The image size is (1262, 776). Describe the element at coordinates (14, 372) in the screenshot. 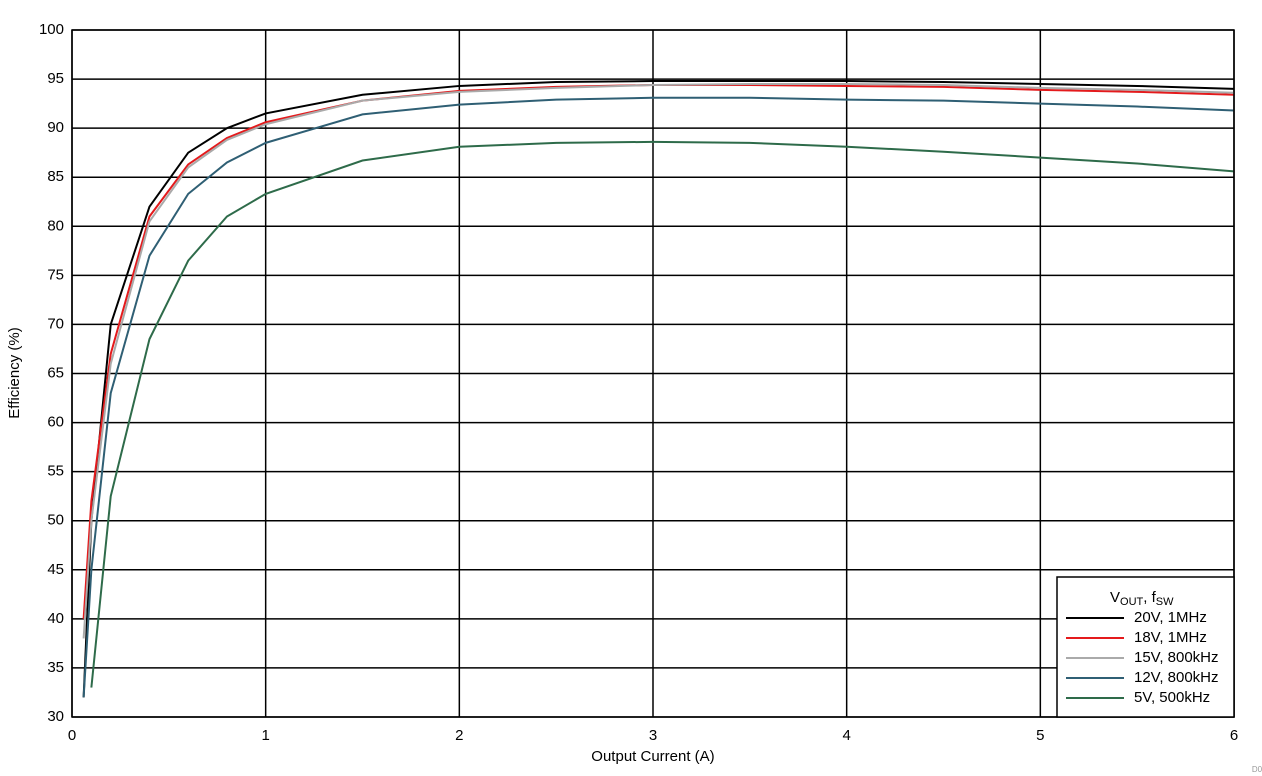

I see `y-axis-label: Efficiency (%)` at that location.